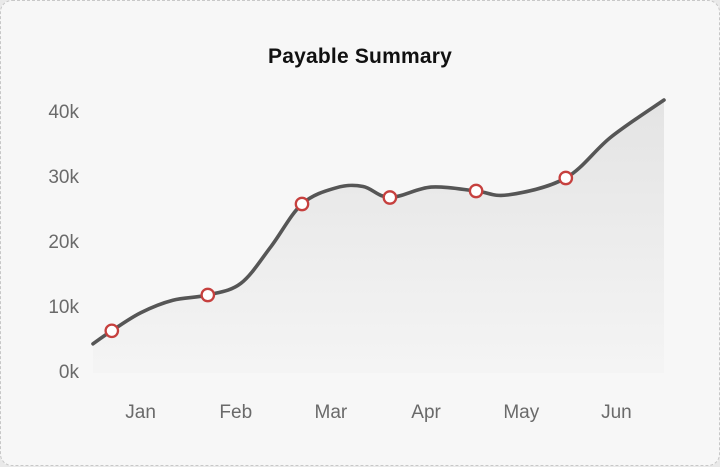 The image size is (720, 467). What do you see at coordinates (68, 372) in the screenshot?
I see `y-axis-label-0k: 0k` at bounding box center [68, 372].